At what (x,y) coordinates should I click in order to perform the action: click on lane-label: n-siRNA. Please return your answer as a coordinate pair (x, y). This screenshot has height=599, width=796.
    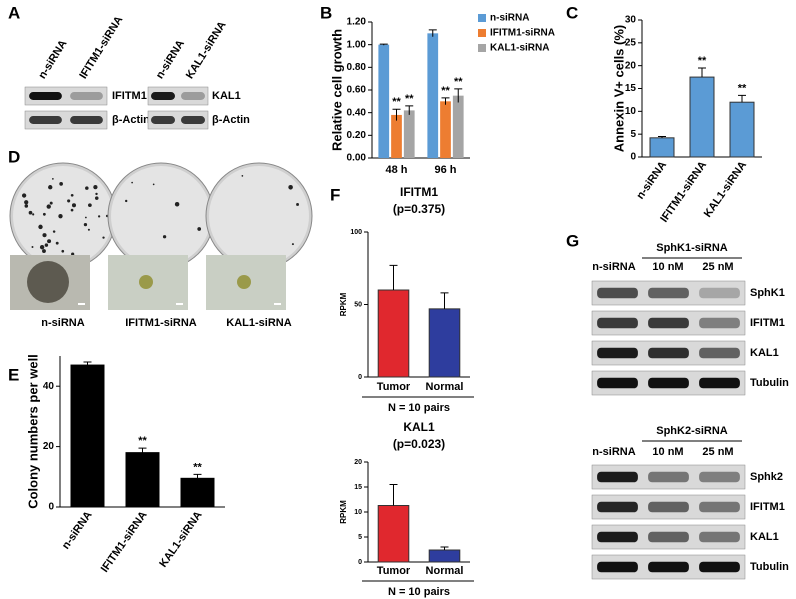
    Looking at the image, I should click on (613, 452).